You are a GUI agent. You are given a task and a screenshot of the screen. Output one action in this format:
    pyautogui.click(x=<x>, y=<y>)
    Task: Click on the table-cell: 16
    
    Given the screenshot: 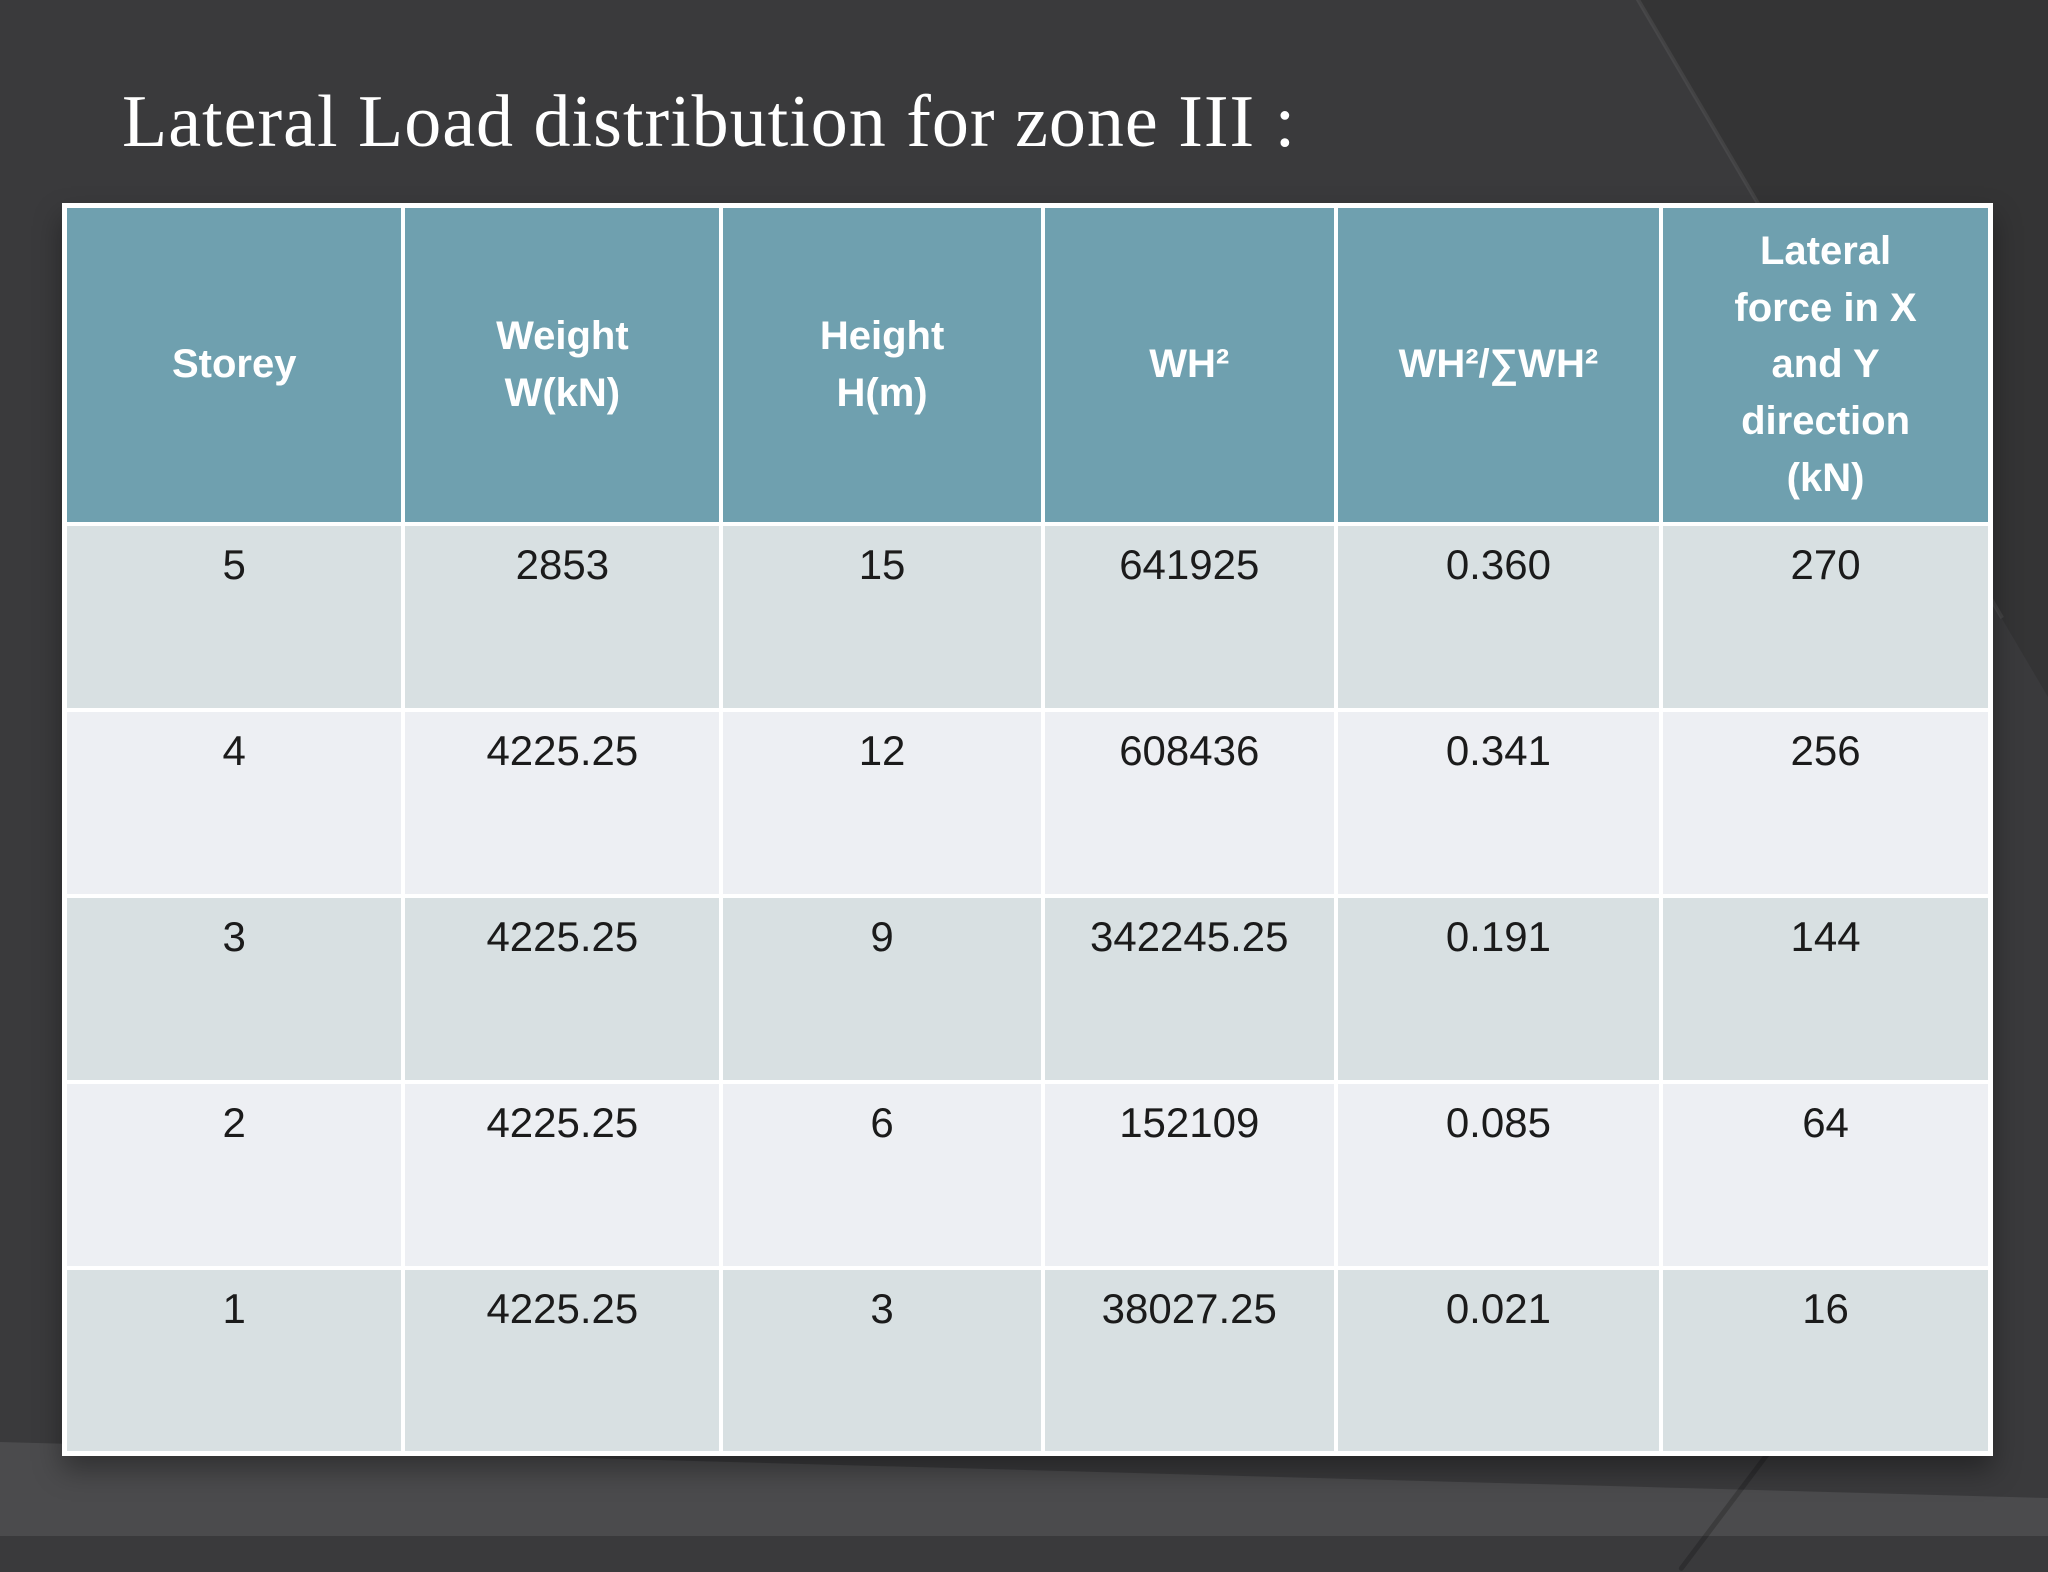 What is the action you would take?
    pyautogui.click(x=1826, y=1360)
    